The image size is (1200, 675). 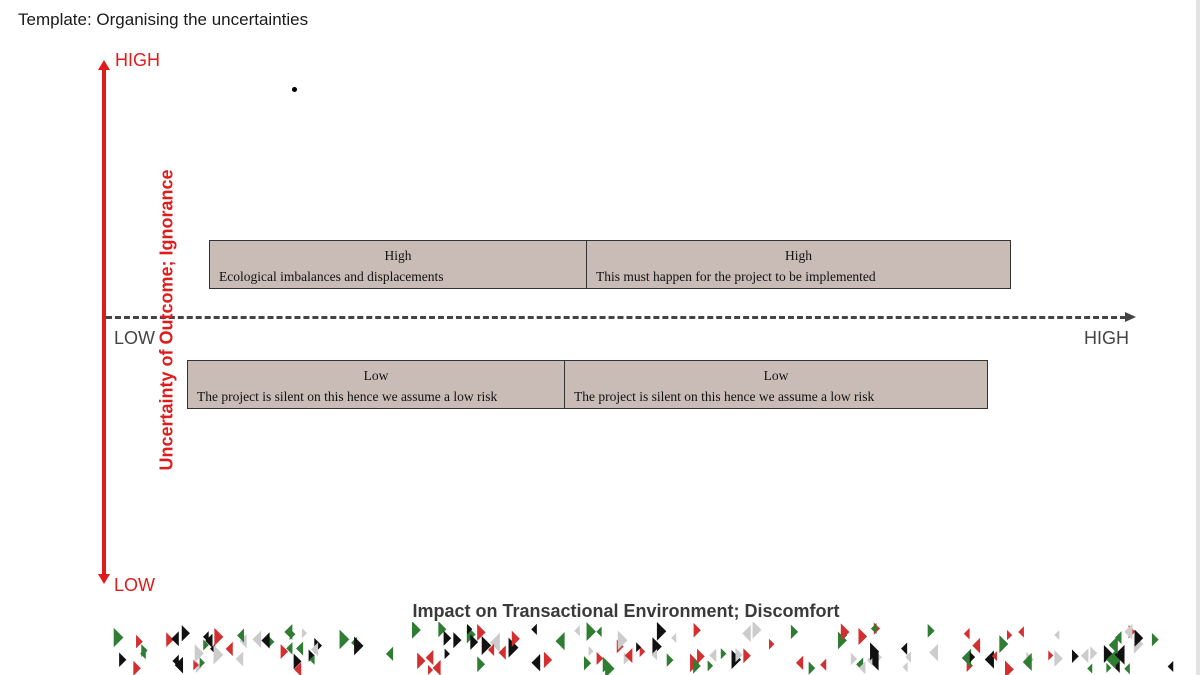 What do you see at coordinates (135, 338) in the screenshot?
I see `x-axis-low-label: LOW` at bounding box center [135, 338].